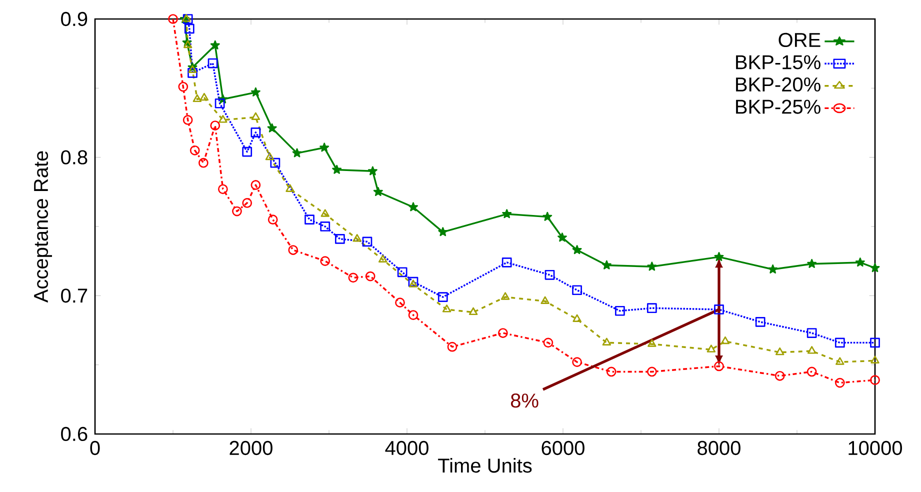  Describe the element at coordinates (719, 448) in the screenshot. I see `x-tick-label: 8000` at that location.